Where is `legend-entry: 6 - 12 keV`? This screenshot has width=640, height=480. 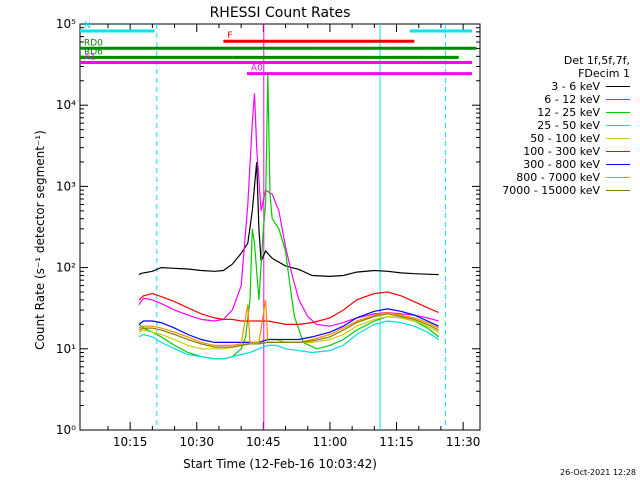 legend-entry: 6 - 12 keV is located at coordinates (555, 99).